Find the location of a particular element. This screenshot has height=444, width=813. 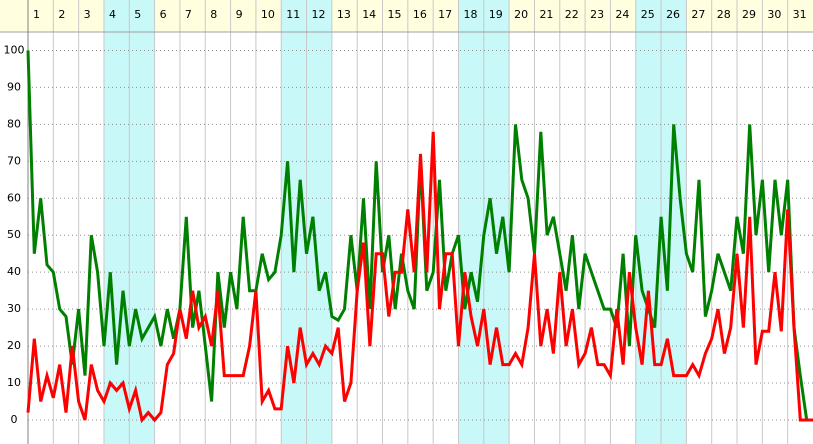

day-label: 21 is located at coordinates (546, 14).